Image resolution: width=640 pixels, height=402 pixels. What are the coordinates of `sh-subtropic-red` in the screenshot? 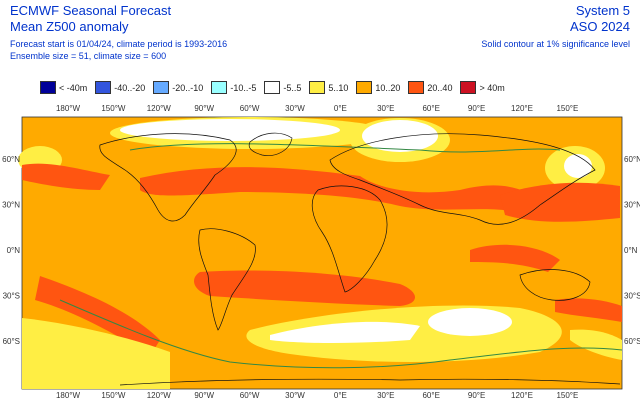 It's located at (304, 288).